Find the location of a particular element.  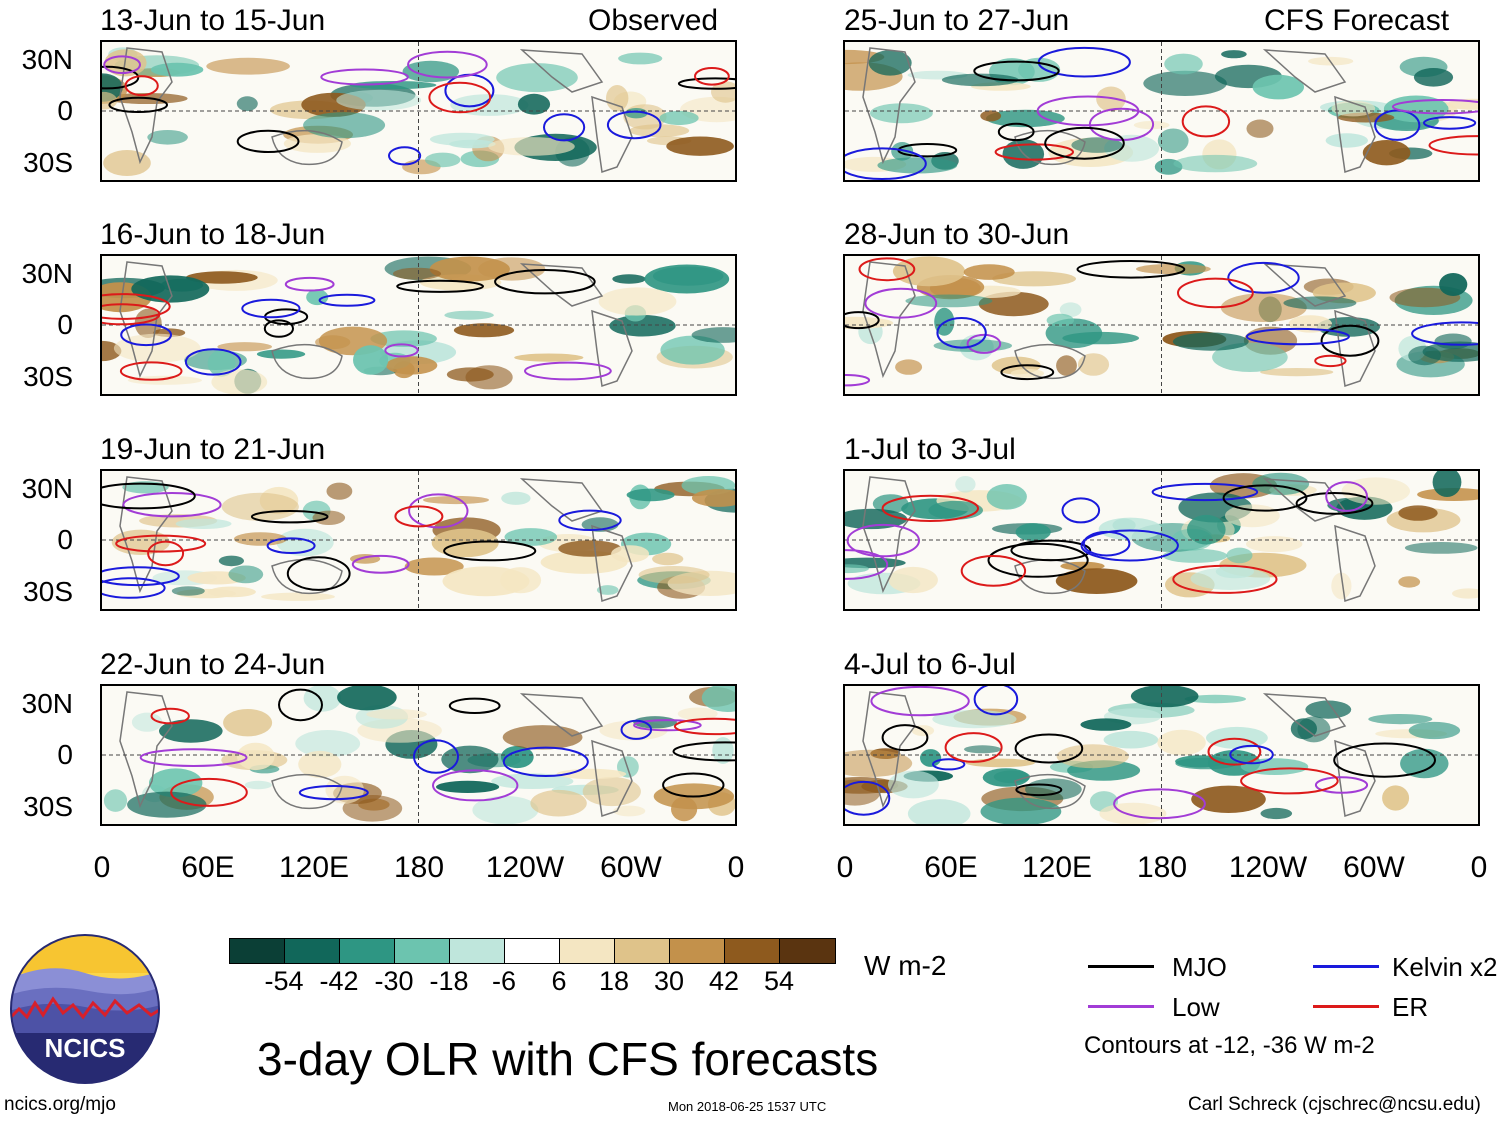

colorbar-label: 30 is located at coordinates (669, 981).